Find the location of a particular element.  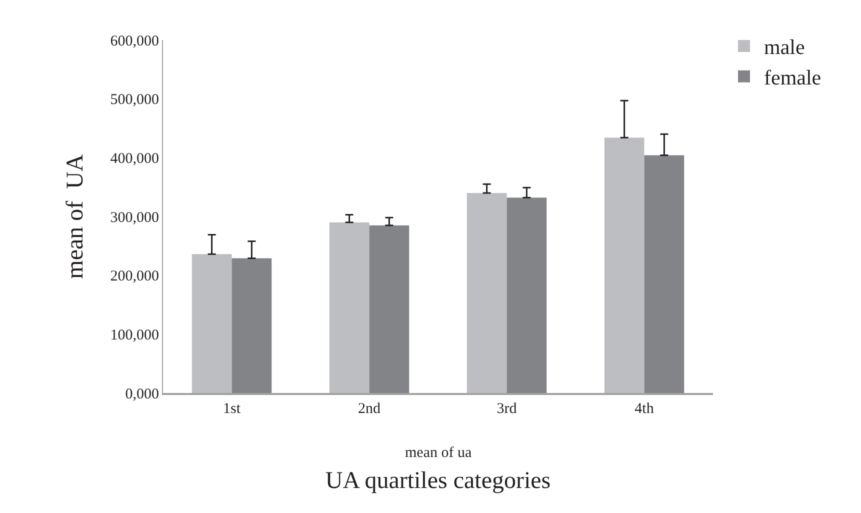

y-tick-label: 100,000 is located at coordinates (134, 335).